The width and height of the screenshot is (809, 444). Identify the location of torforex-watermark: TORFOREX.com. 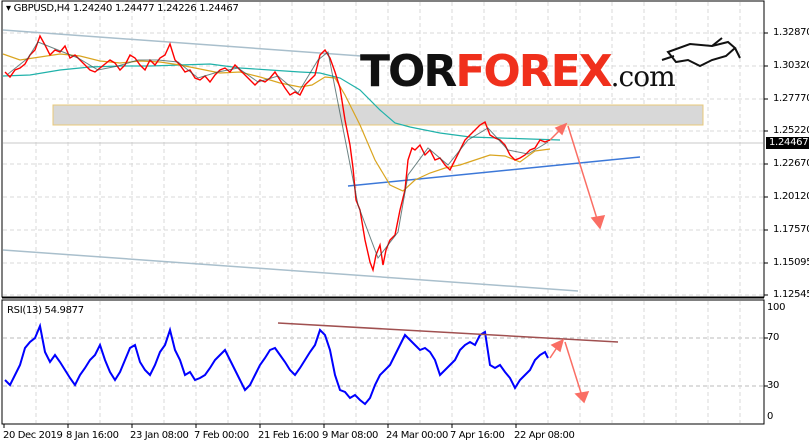
(518, 71).